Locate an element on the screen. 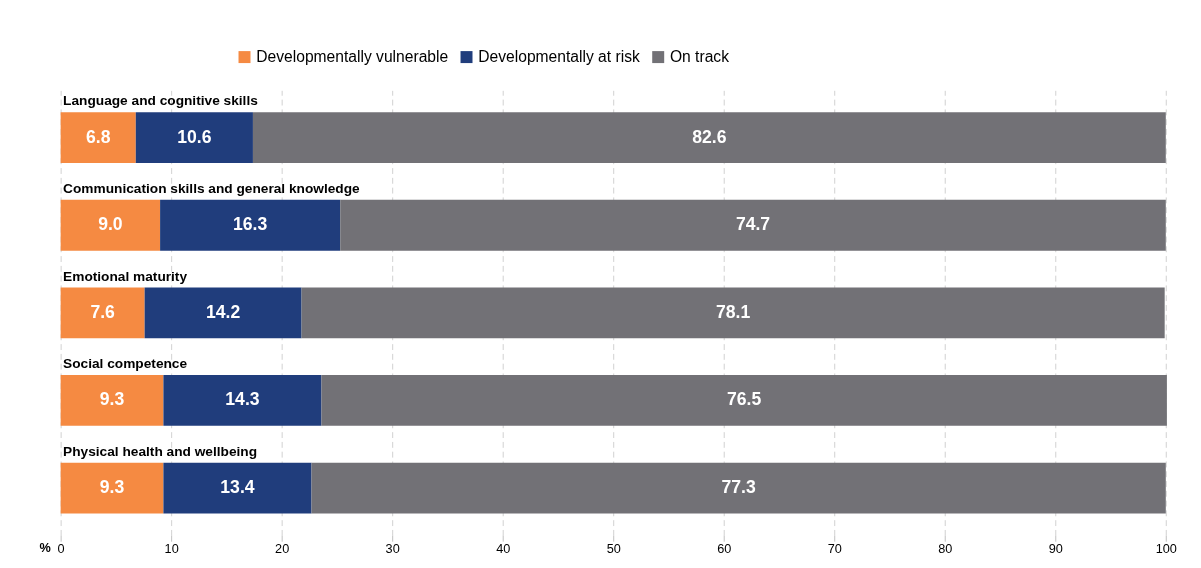 This screenshot has height=568, width=1201. y-tick-label: Emotional maturity is located at coordinates (125, 276).